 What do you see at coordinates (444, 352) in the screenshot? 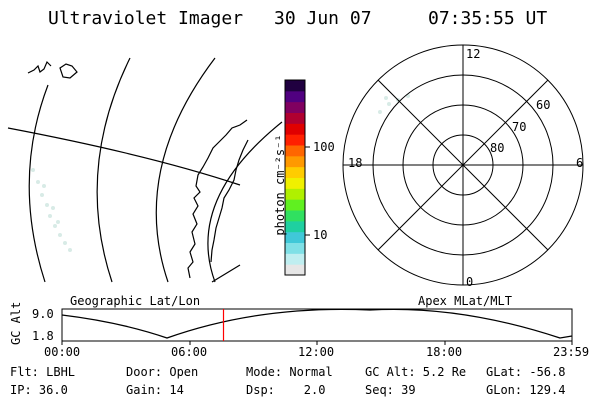
I see `time-tick-label: 18:00` at bounding box center [444, 352].